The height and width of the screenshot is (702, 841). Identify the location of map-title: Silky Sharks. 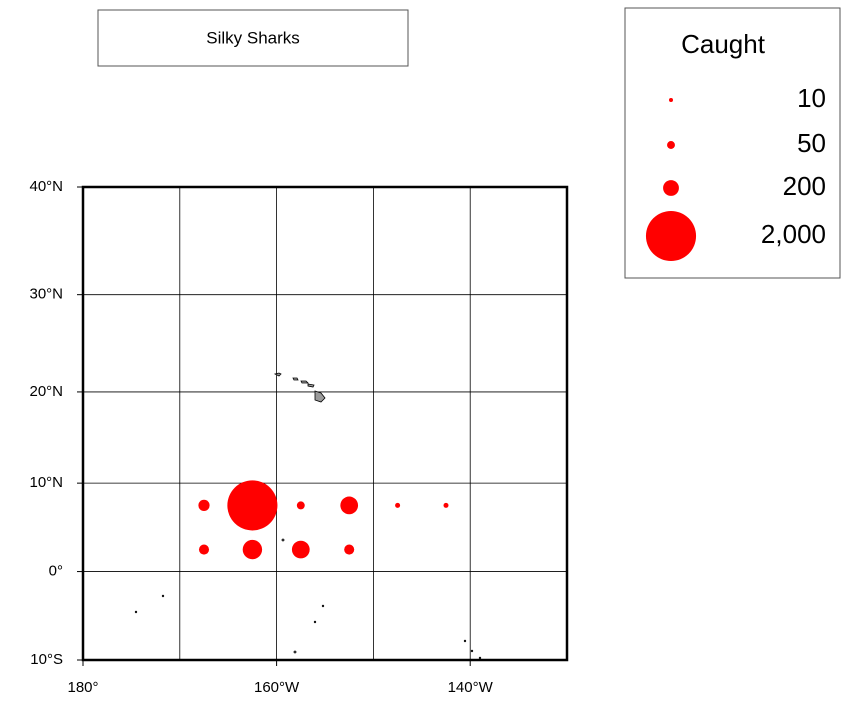
(253, 37).